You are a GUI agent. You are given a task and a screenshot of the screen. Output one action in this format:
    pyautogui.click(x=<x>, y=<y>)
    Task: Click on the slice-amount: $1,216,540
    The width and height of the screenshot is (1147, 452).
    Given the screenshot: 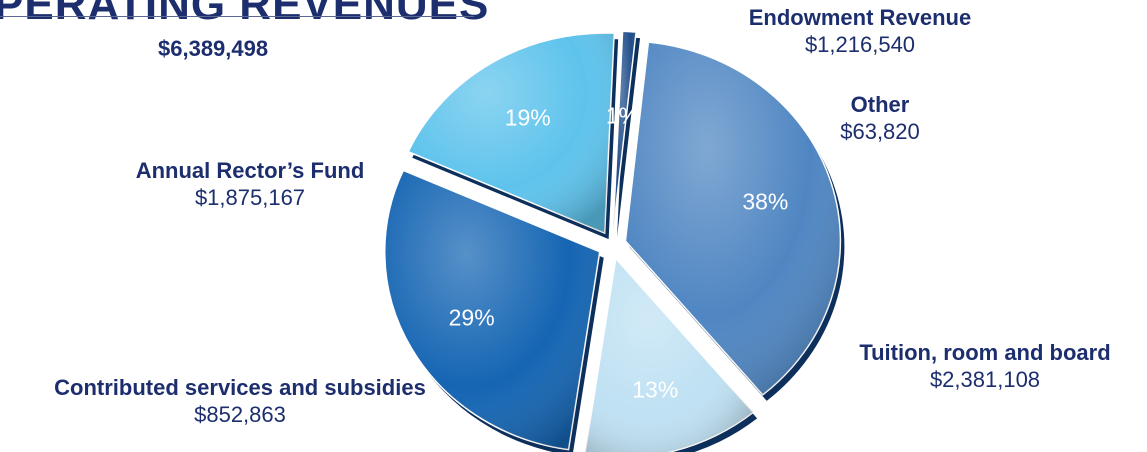 What is the action you would take?
    pyautogui.click(x=860, y=44)
    